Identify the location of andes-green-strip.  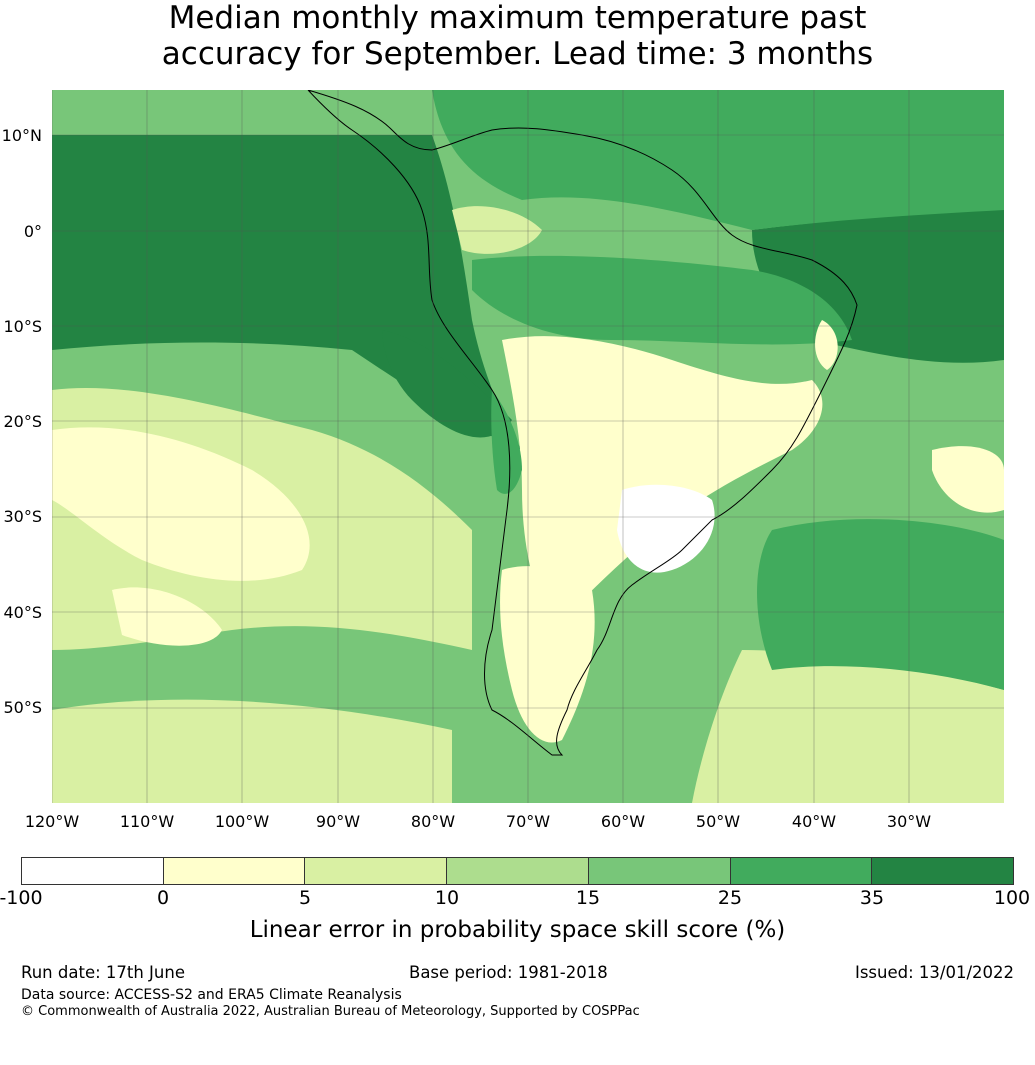
(506, 442).